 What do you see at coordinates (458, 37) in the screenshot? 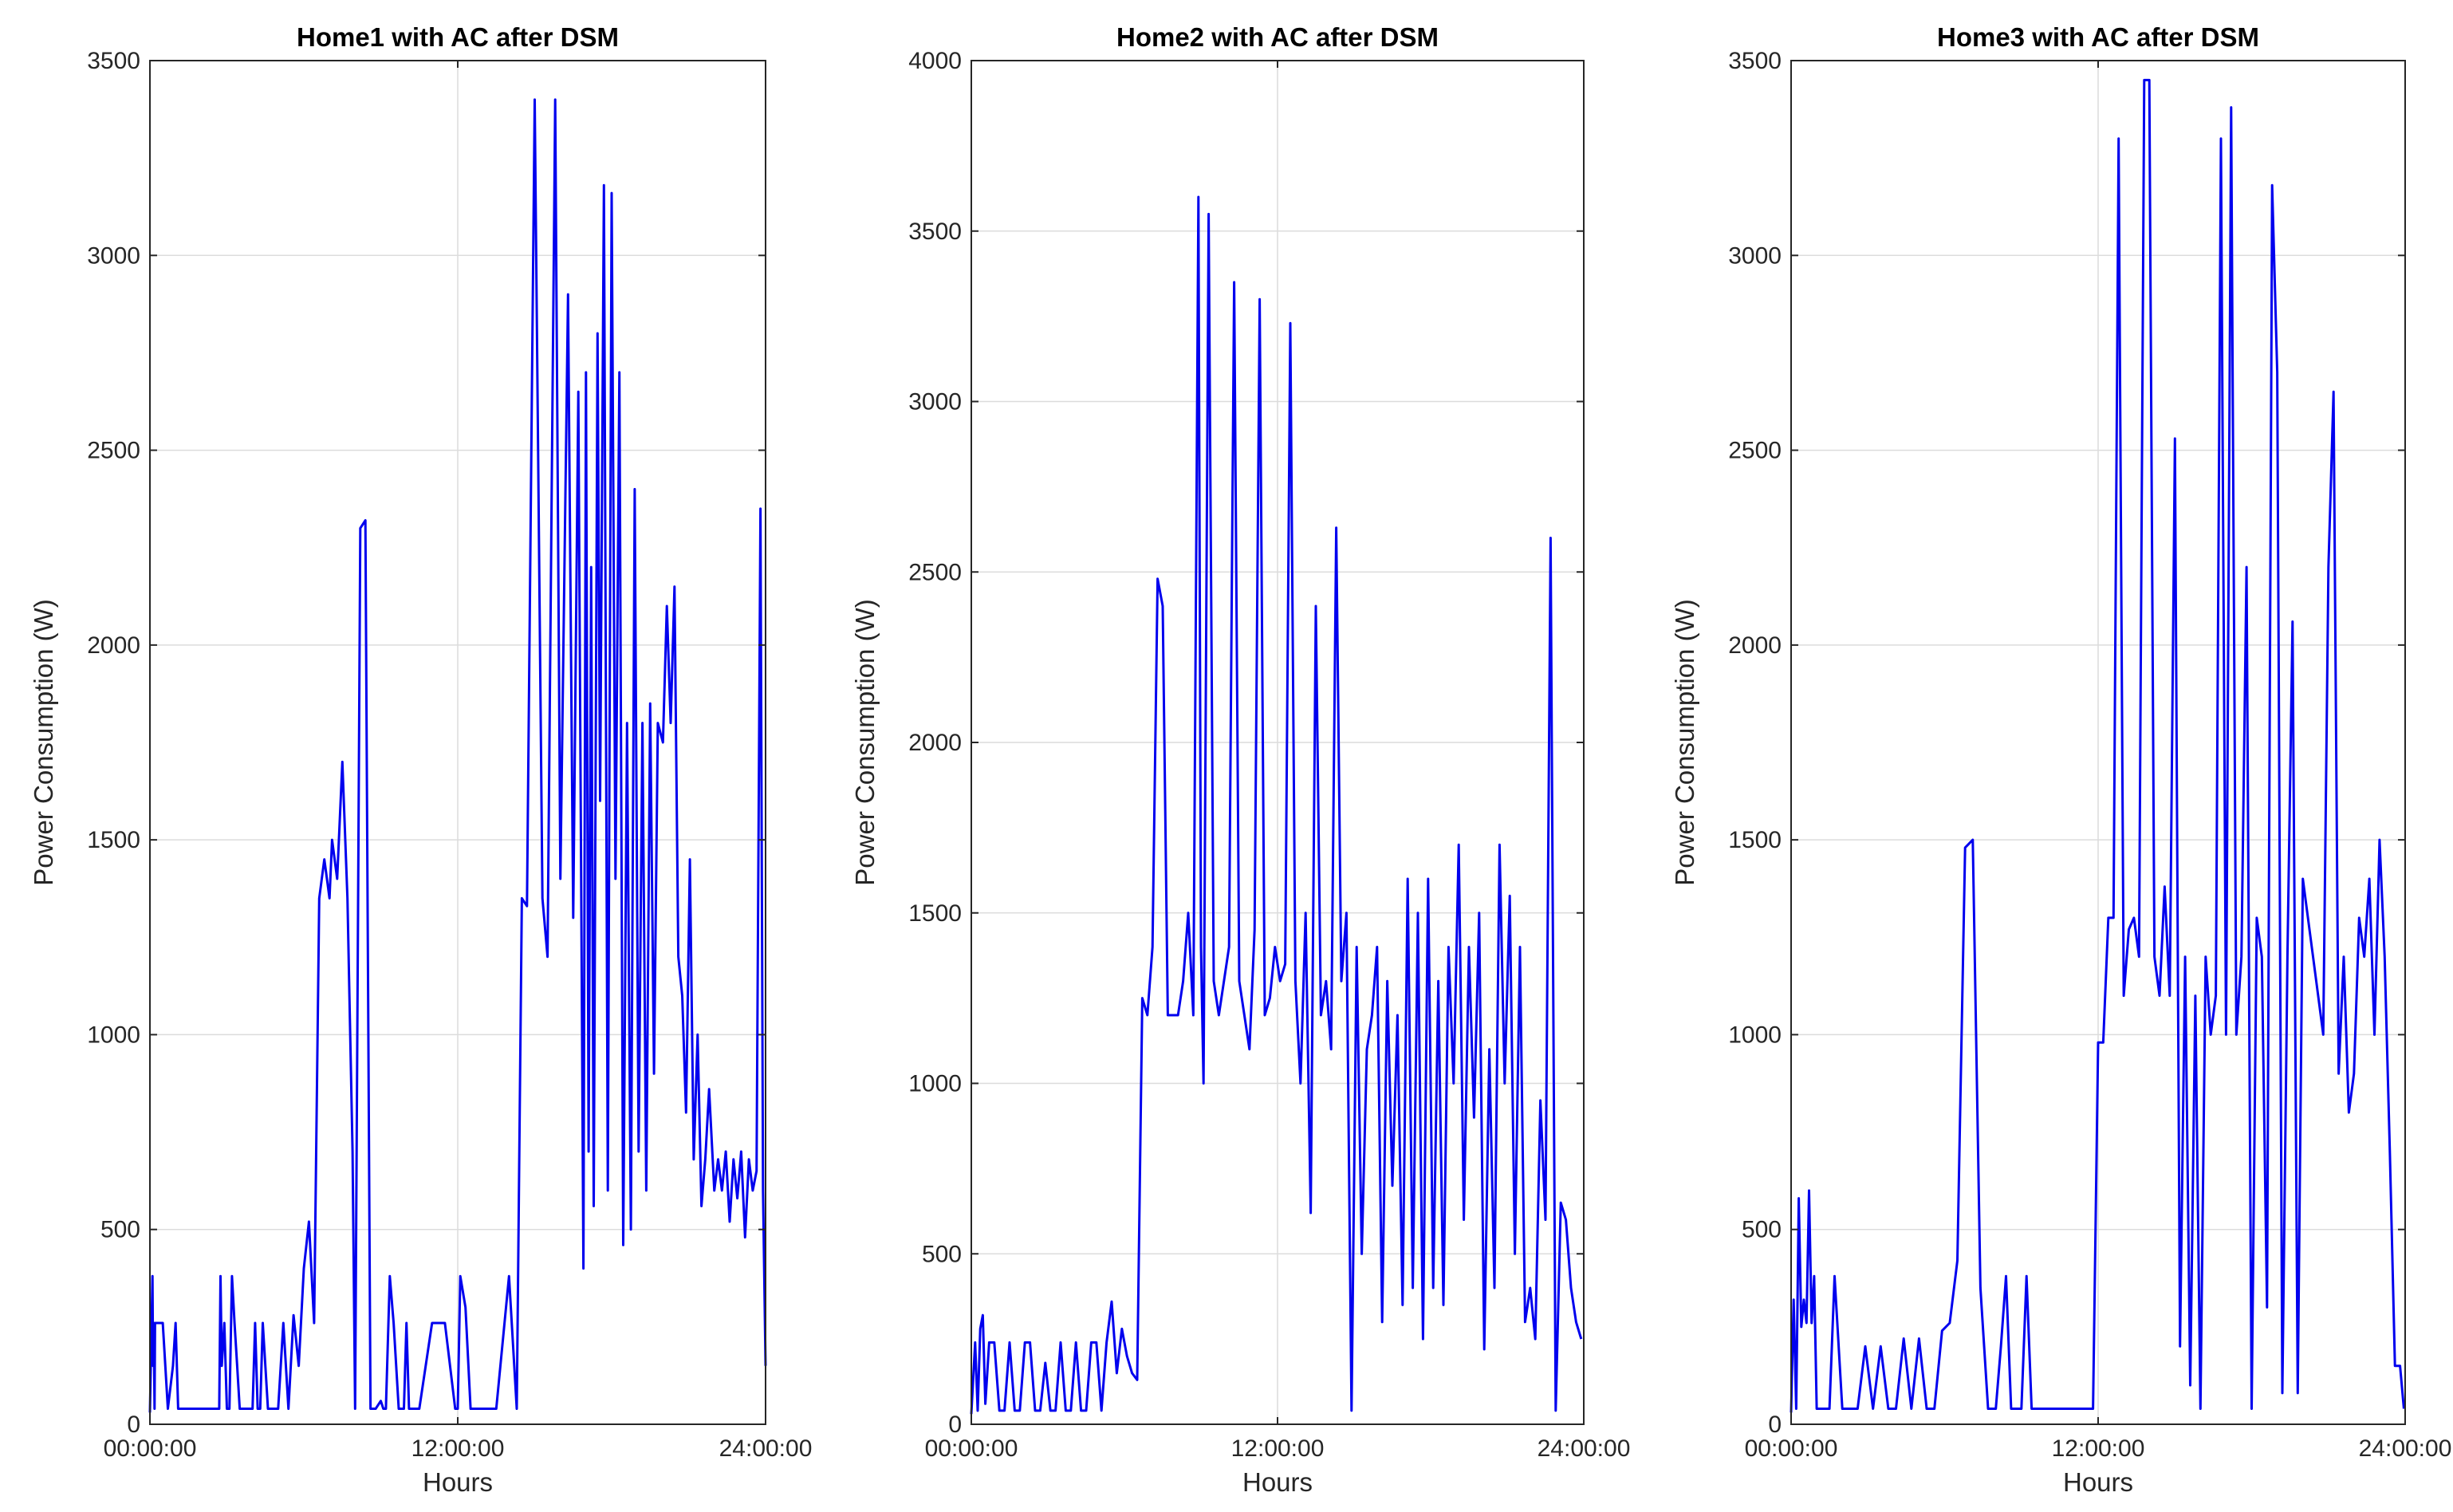
I see `chart-title: Home1 with AC after DSM` at bounding box center [458, 37].